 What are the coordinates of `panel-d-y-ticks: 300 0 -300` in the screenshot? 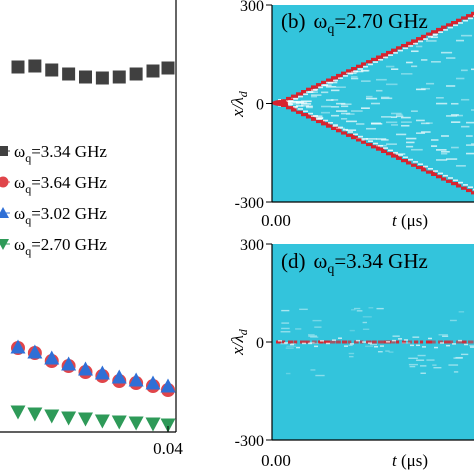 It's located at (253, 343).